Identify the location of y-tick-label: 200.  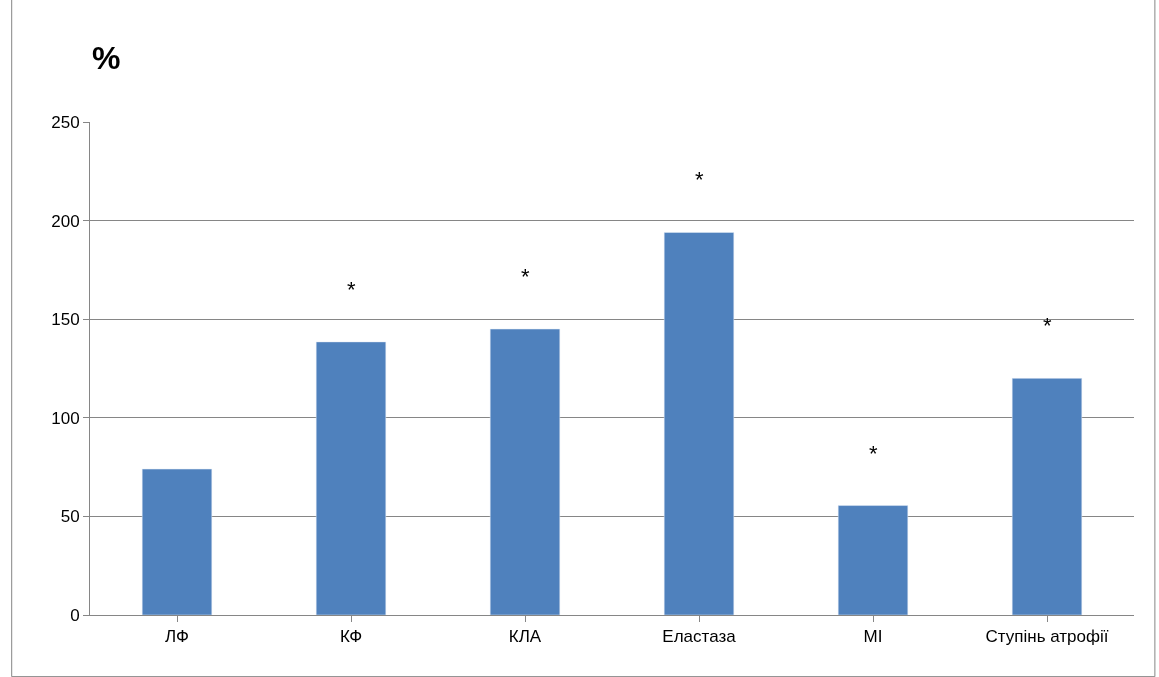
(65, 221).